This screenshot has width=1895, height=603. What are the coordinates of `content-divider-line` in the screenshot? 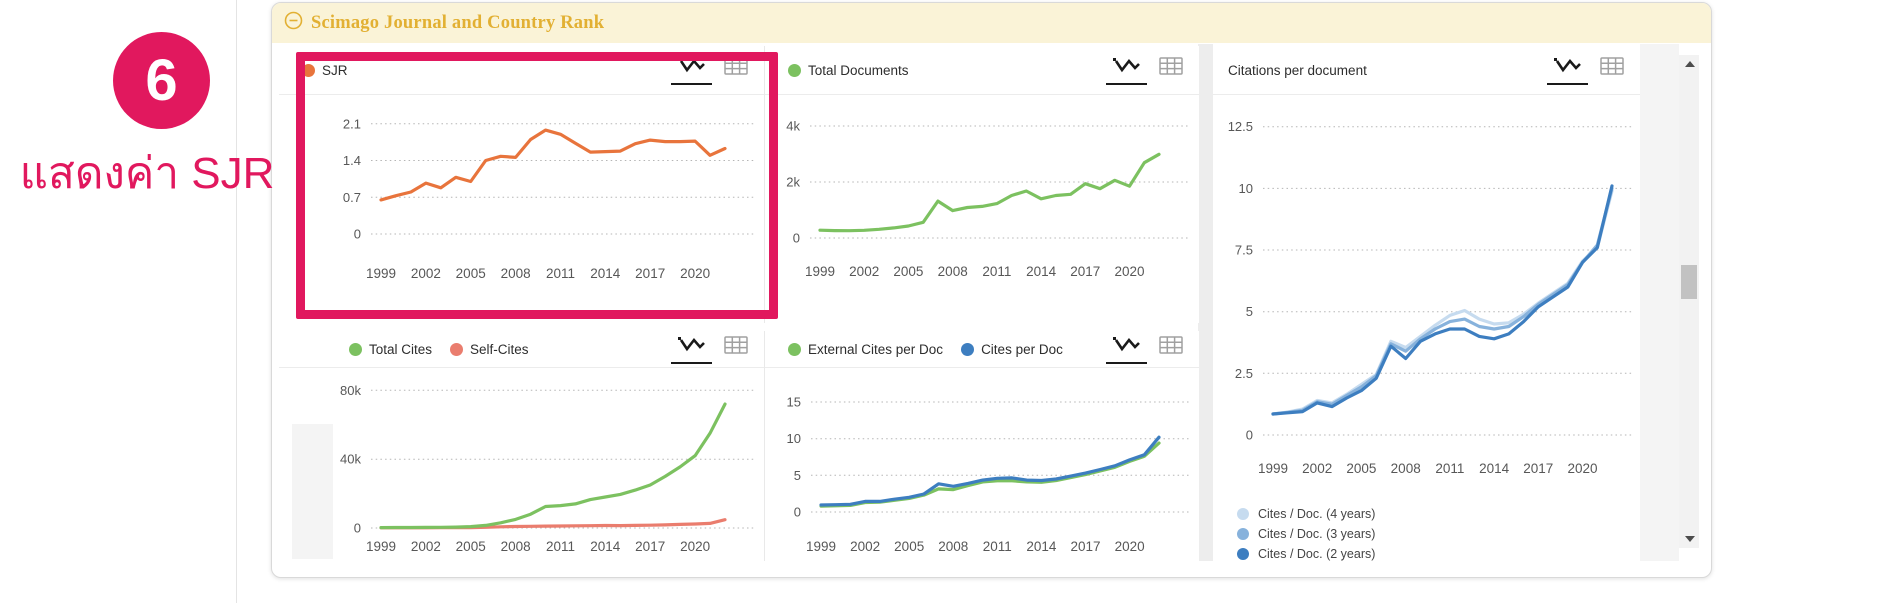 It's located at (236, 301).